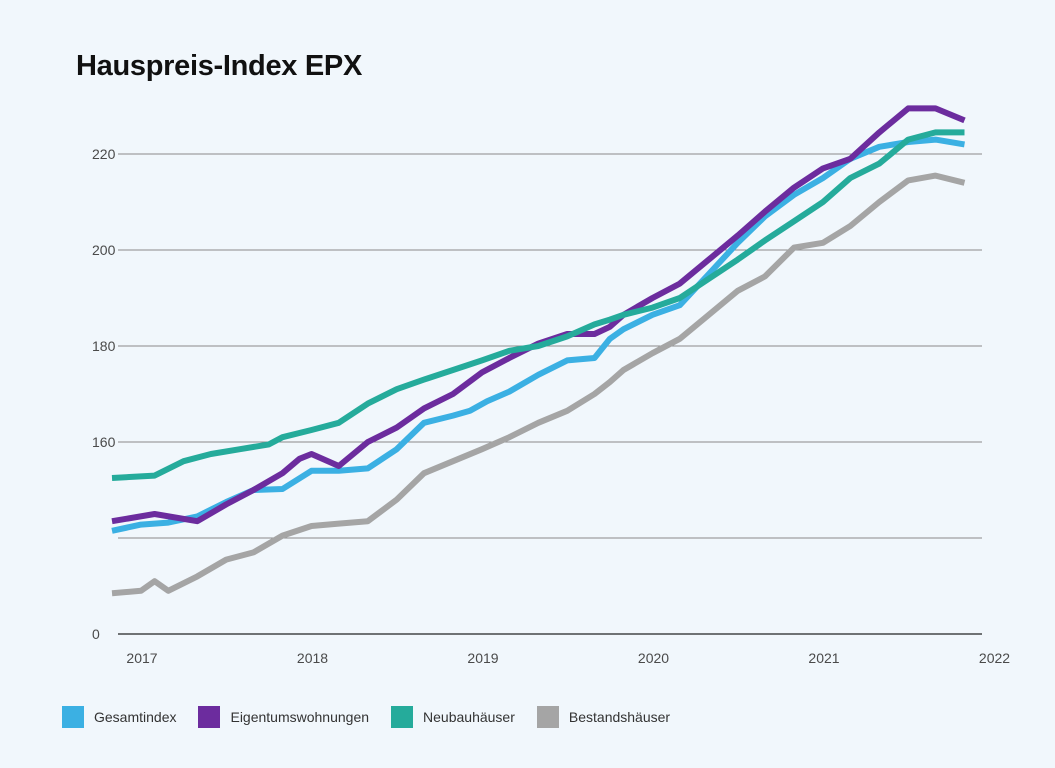 This screenshot has width=1055, height=768. Describe the element at coordinates (312, 658) in the screenshot. I see `x-tick-label: 2018` at that location.